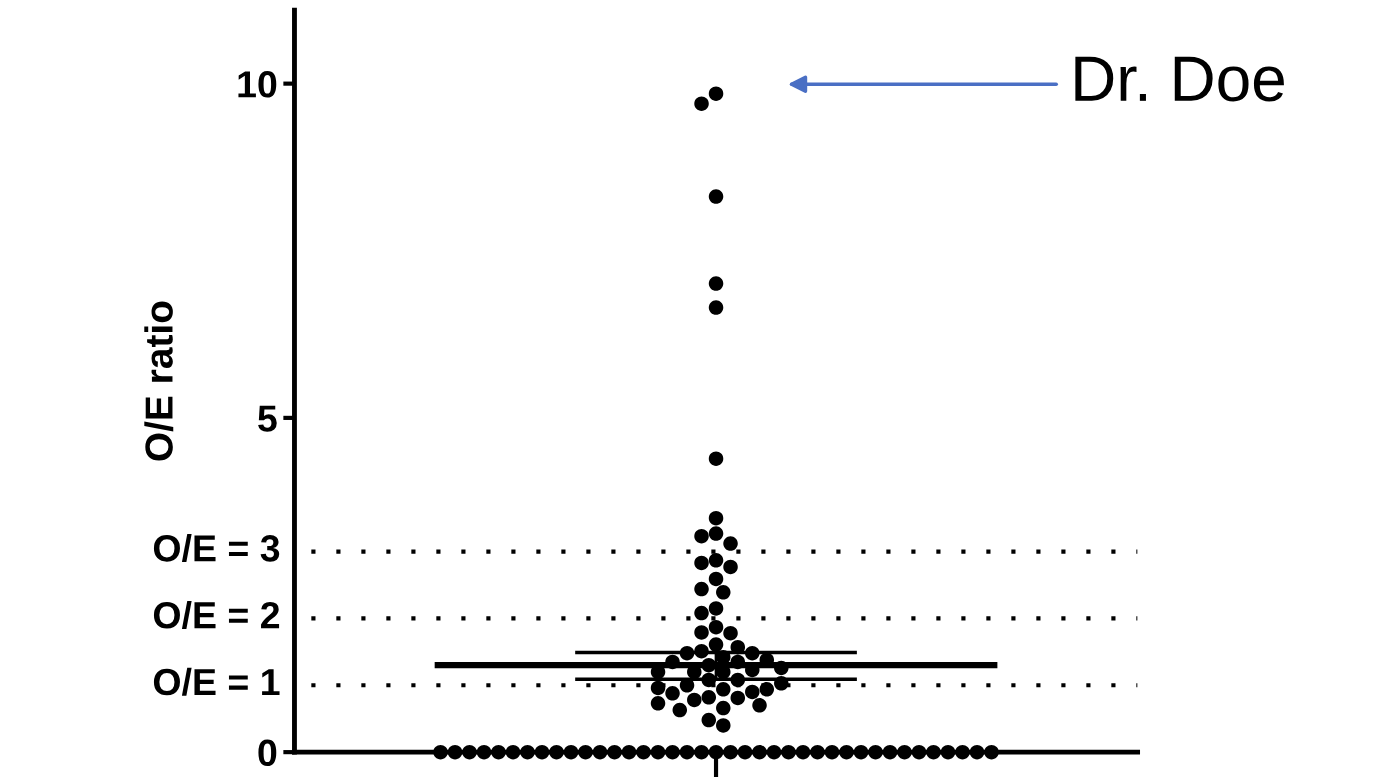  What do you see at coordinates (216, 548) in the screenshot?
I see `ref-line-label: O/E = 3` at bounding box center [216, 548].